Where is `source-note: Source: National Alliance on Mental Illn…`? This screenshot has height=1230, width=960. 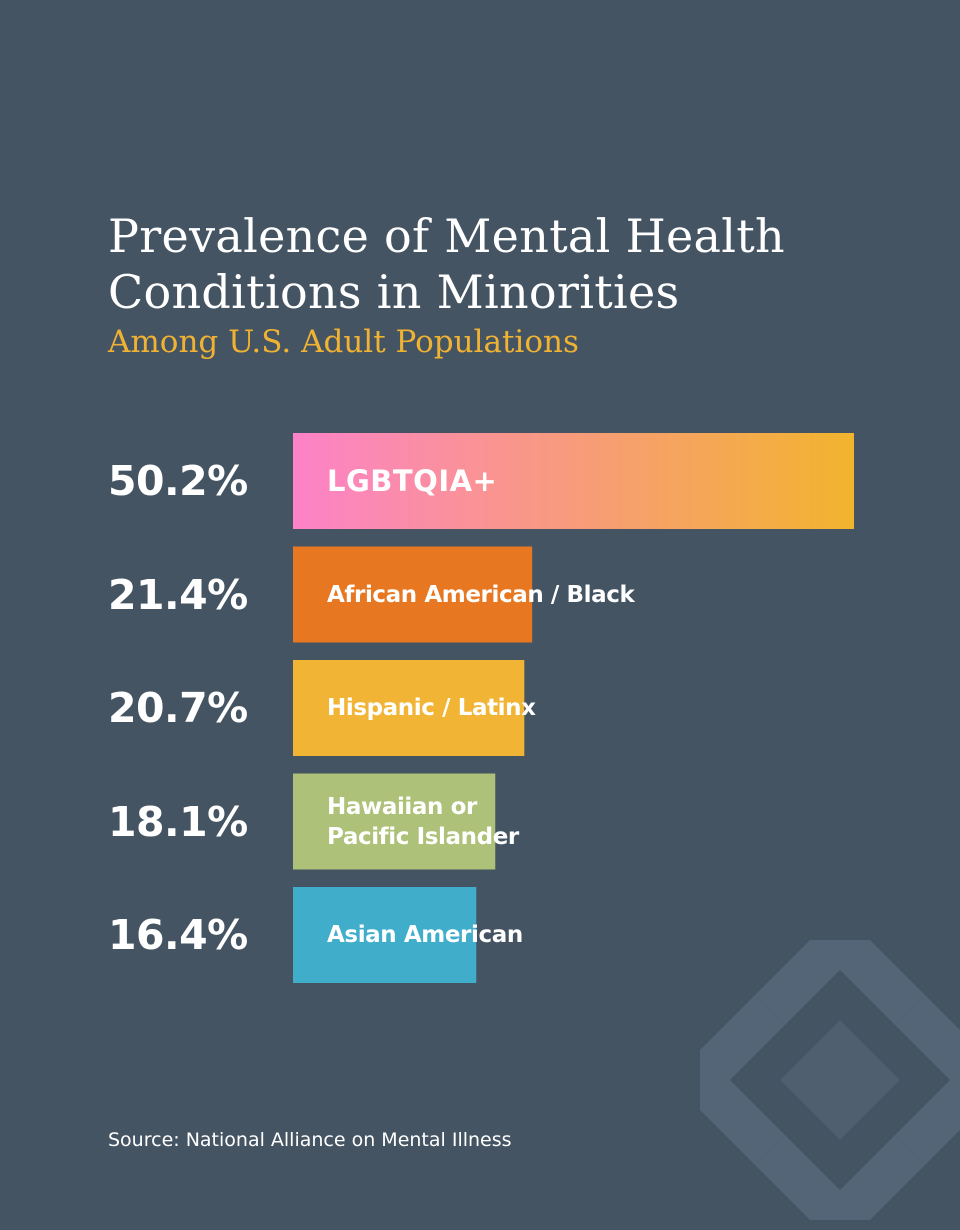 source-note: Source: National Alliance on Mental Illn… is located at coordinates (310, 1140).